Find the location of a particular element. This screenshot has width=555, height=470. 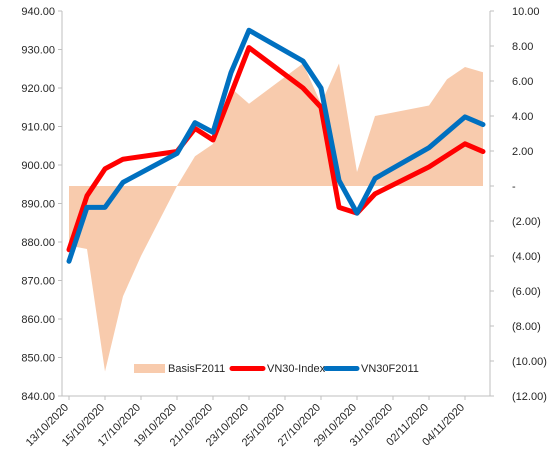

left-tick-label: 910.00 is located at coordinates (38, 128).